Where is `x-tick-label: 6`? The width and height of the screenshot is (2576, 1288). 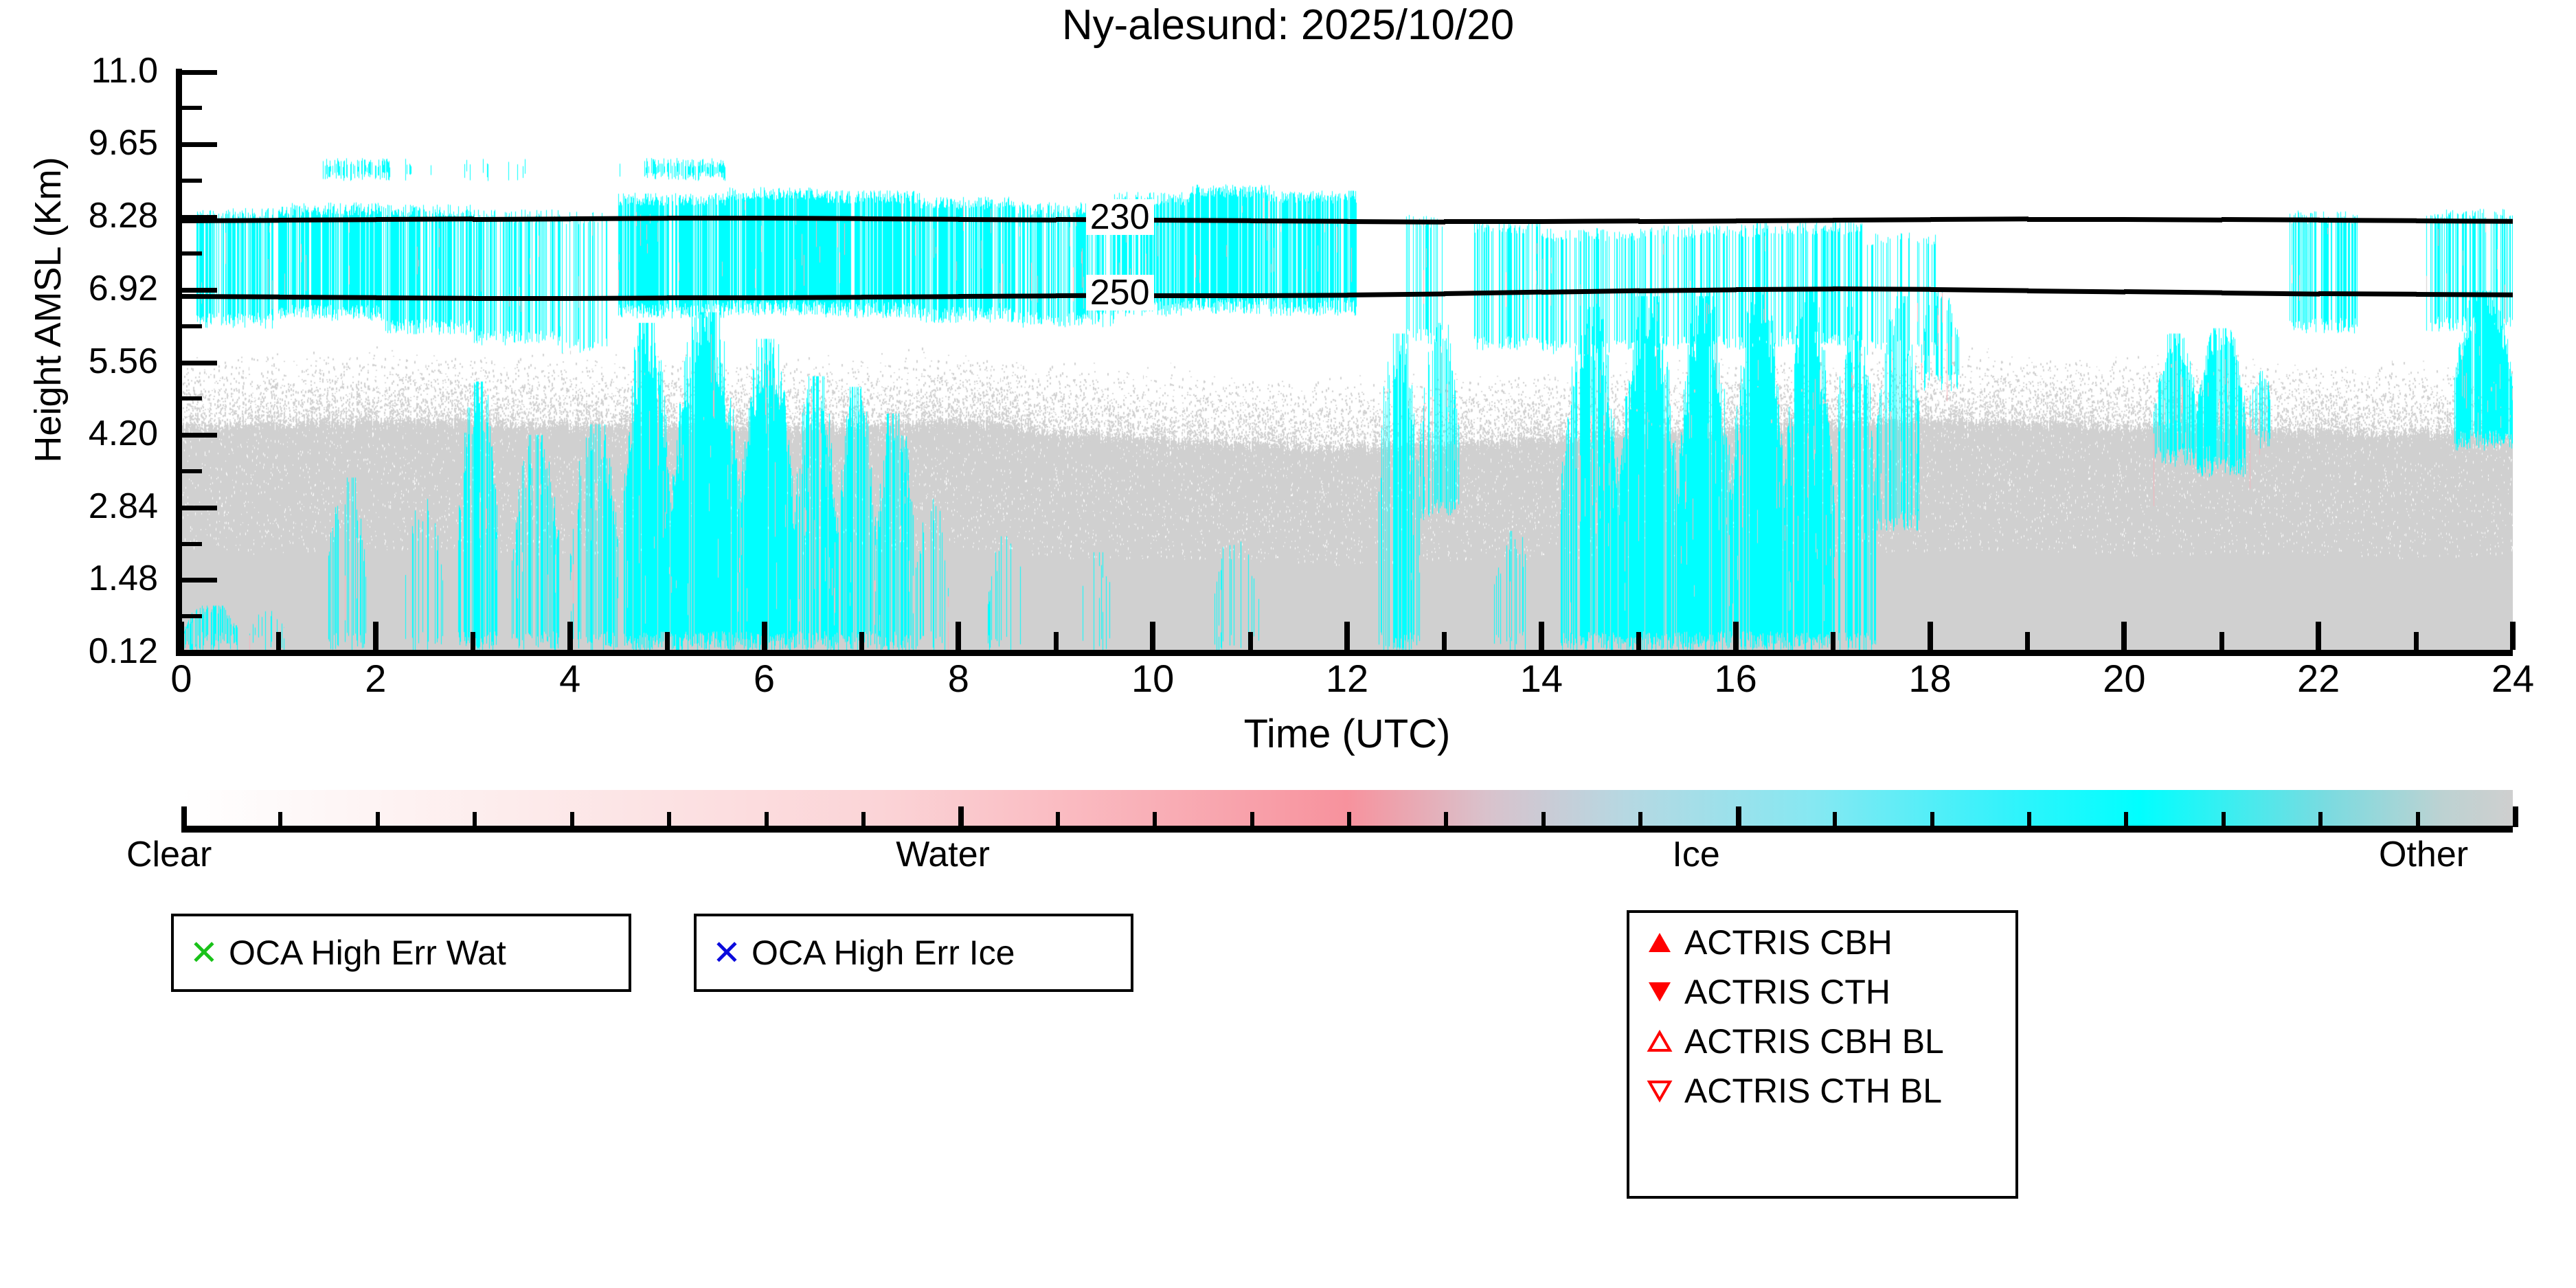 x-tick-label: 6 is located at coordinates (764, 678).